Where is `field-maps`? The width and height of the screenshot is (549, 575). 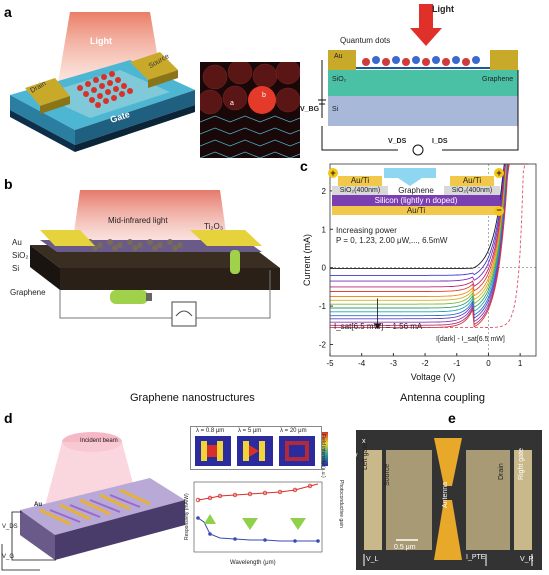 field-maps is located at coordinates (256, 448).